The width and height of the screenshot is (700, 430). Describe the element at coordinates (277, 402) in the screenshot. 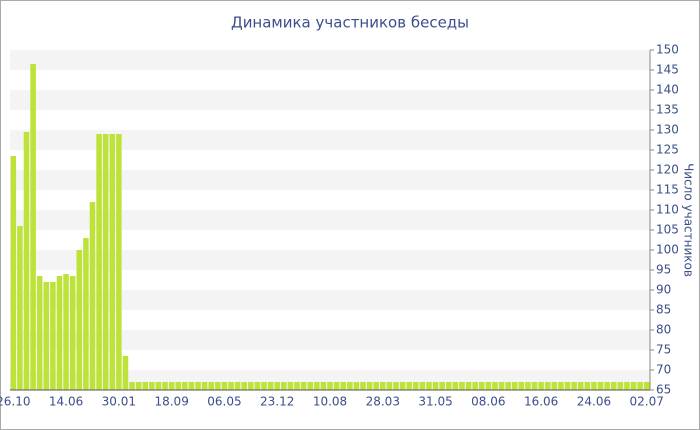

I see `x-tick-label: 23.12` at that location.